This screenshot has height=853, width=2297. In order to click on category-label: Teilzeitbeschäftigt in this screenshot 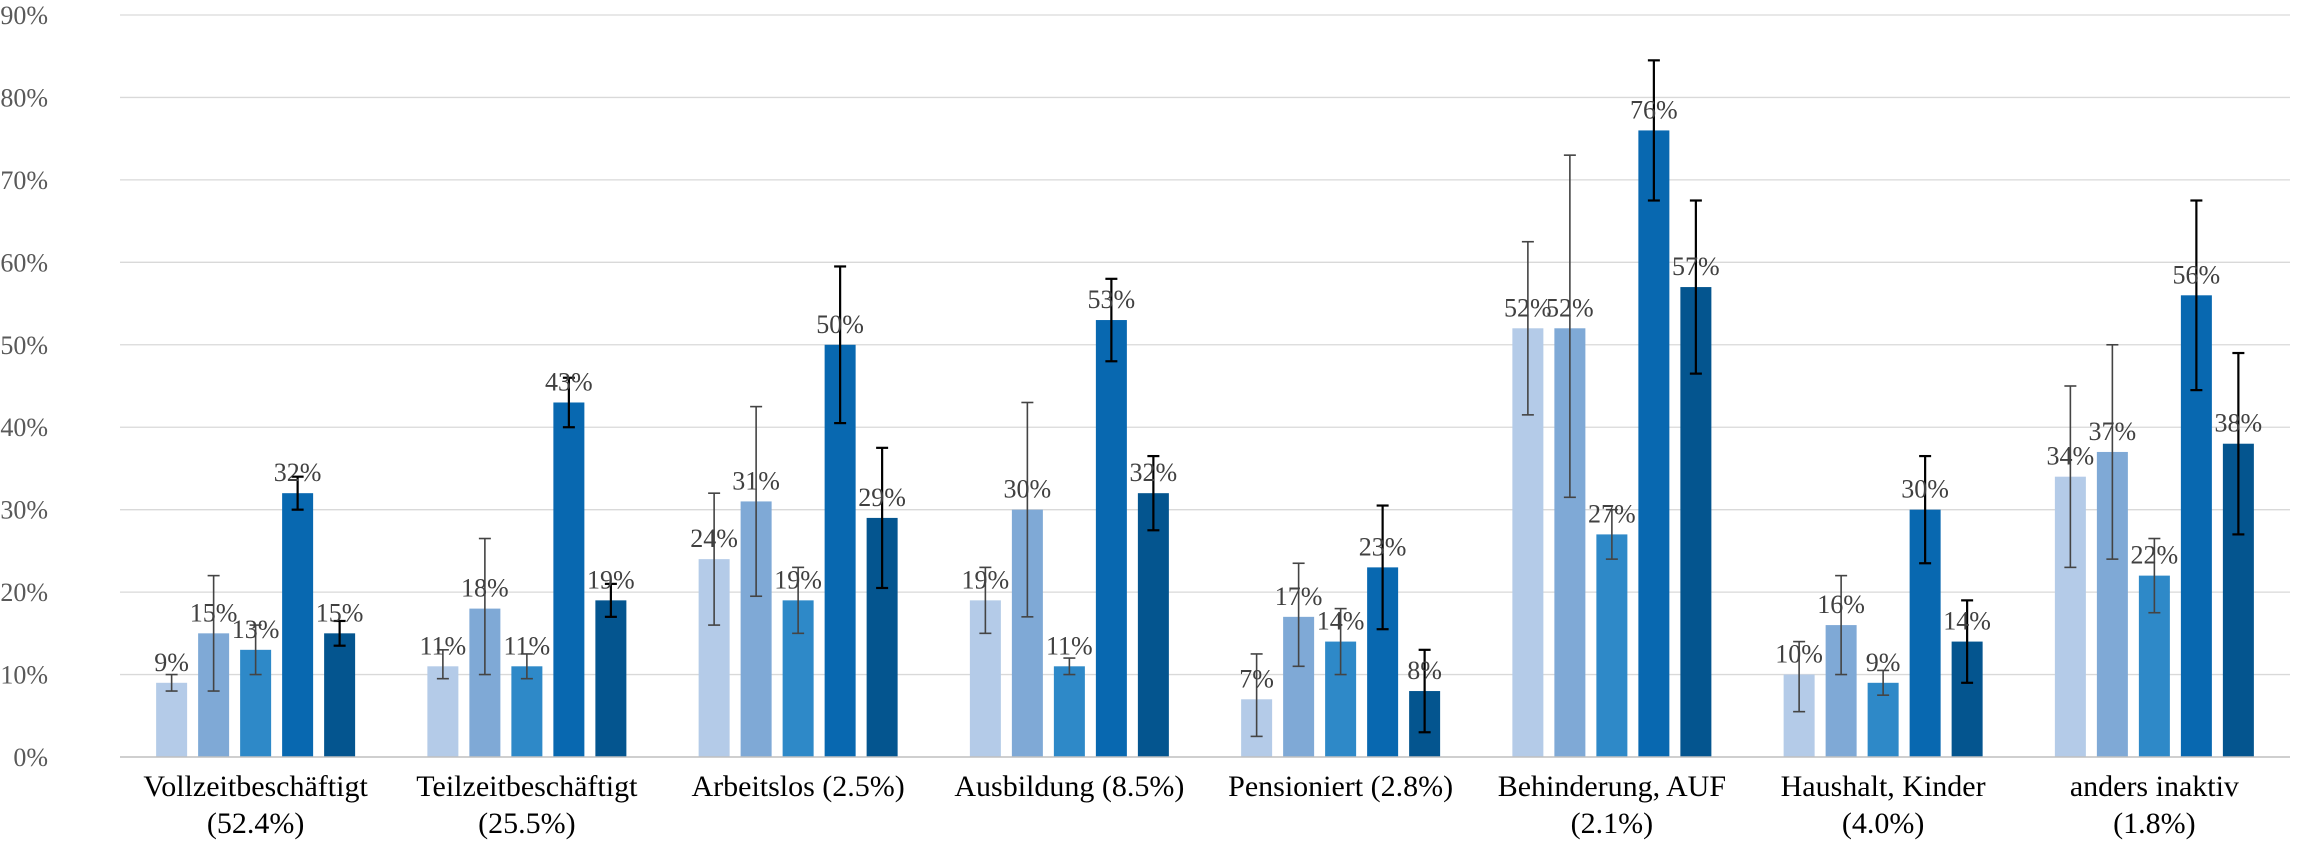, I will do `click(527, 786)`.